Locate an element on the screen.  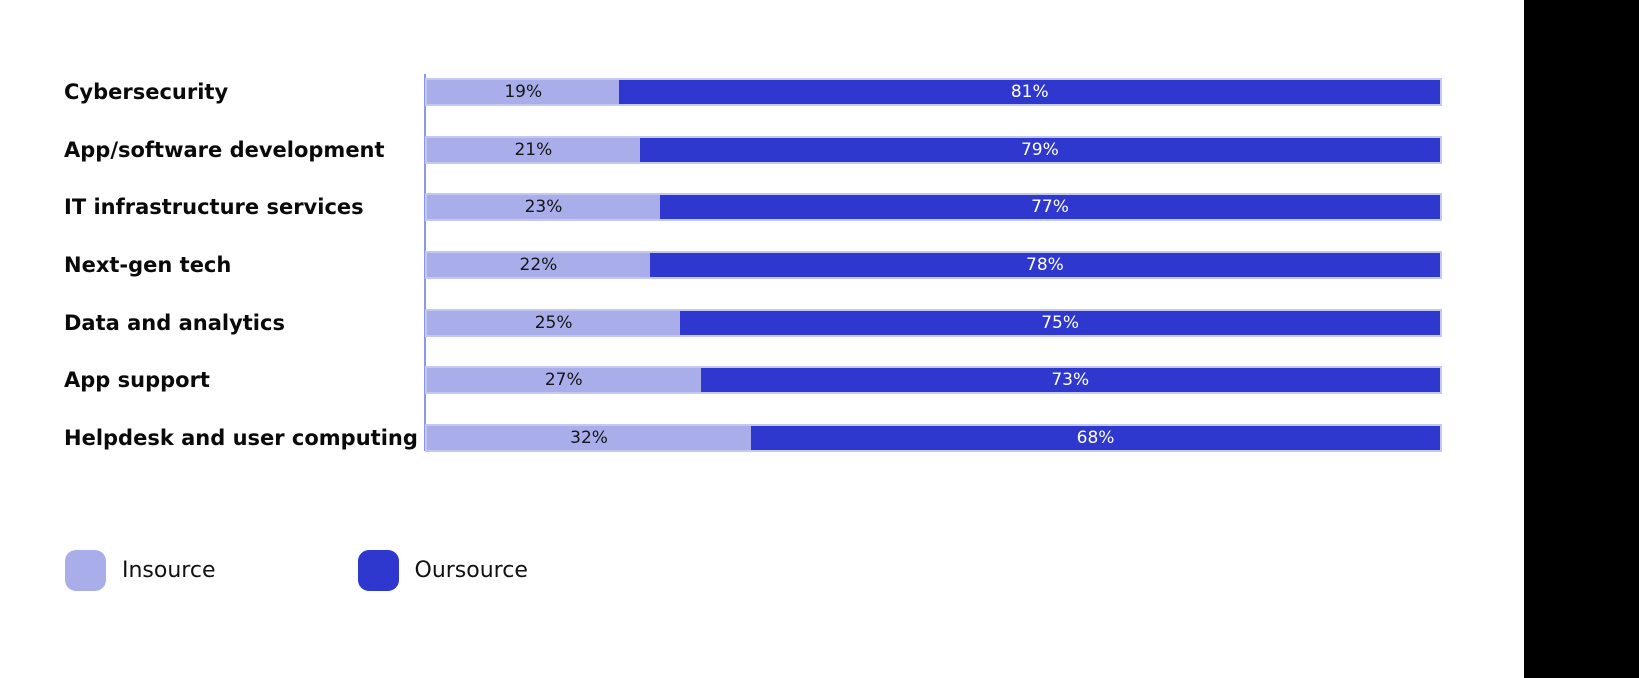
insource-segment: 19% is located at coordinates (523, 92).